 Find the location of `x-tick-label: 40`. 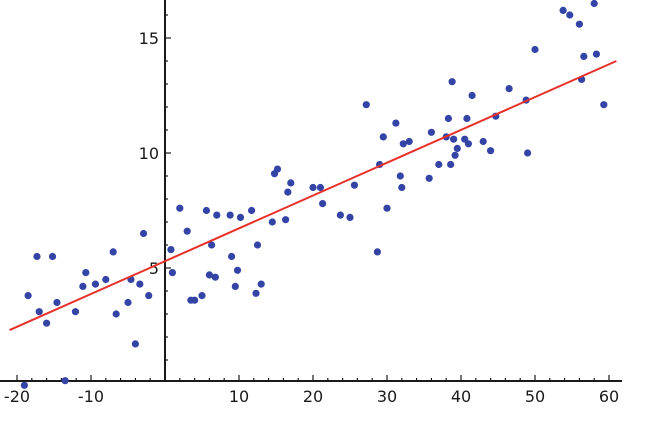

x-tick-label: 40 is located at coordinates (461, 396).